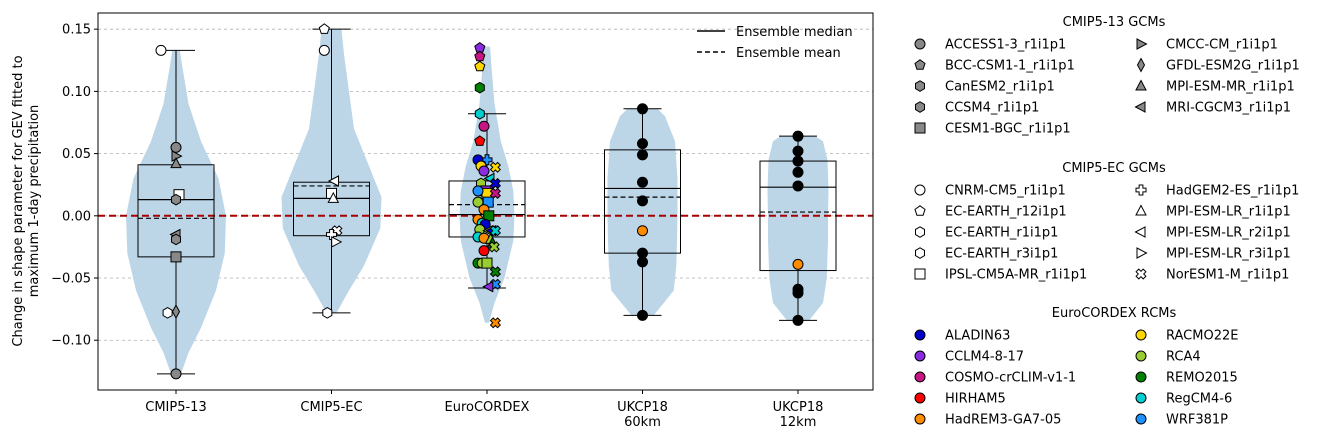  Describe the element at coordinates (1001, 233) in the screenshot. I see `legend-label: EC-EARTH_r1i1p1` at that location.